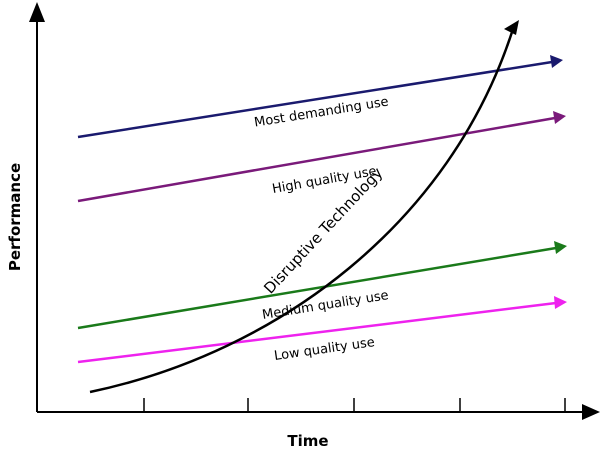 This screenshot has width=600, height=450. I want to click on disruptive-curve-arrowhead, so click(511, 27).